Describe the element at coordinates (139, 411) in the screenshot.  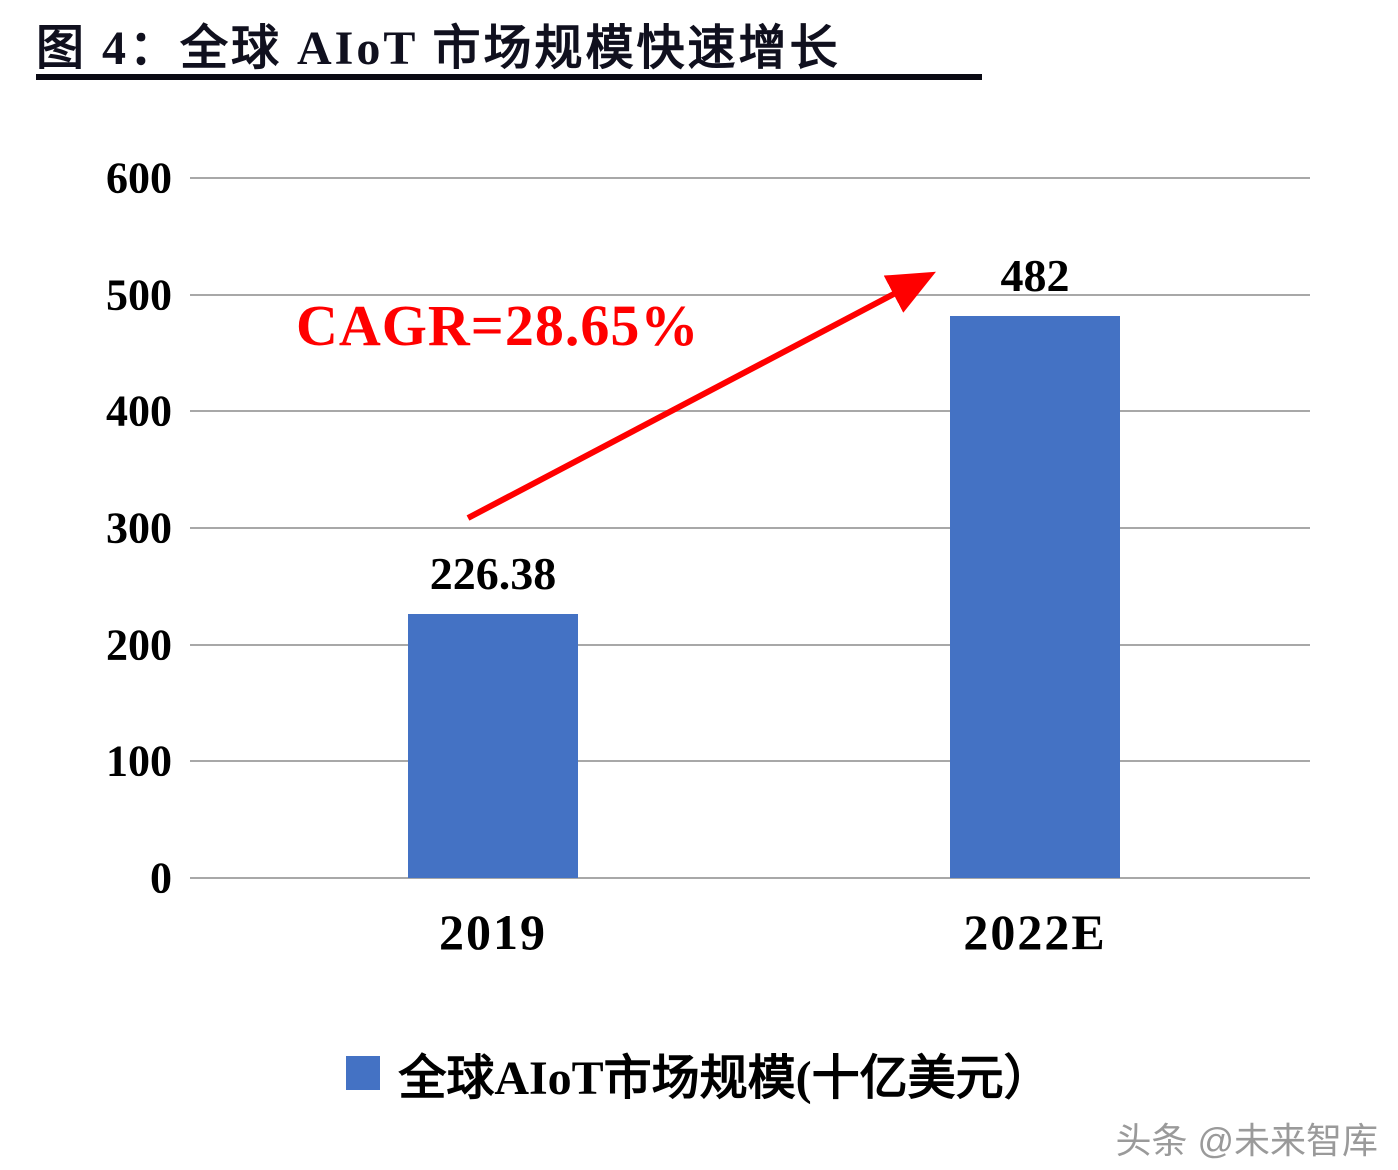
I see `y-tick-label-400: 400` at that location.